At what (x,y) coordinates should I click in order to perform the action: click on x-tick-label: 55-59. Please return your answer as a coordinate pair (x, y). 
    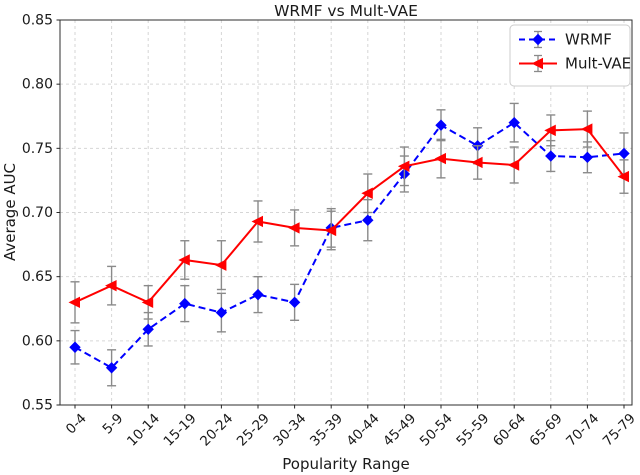
    Looking at the image, I should click on (472, 430).